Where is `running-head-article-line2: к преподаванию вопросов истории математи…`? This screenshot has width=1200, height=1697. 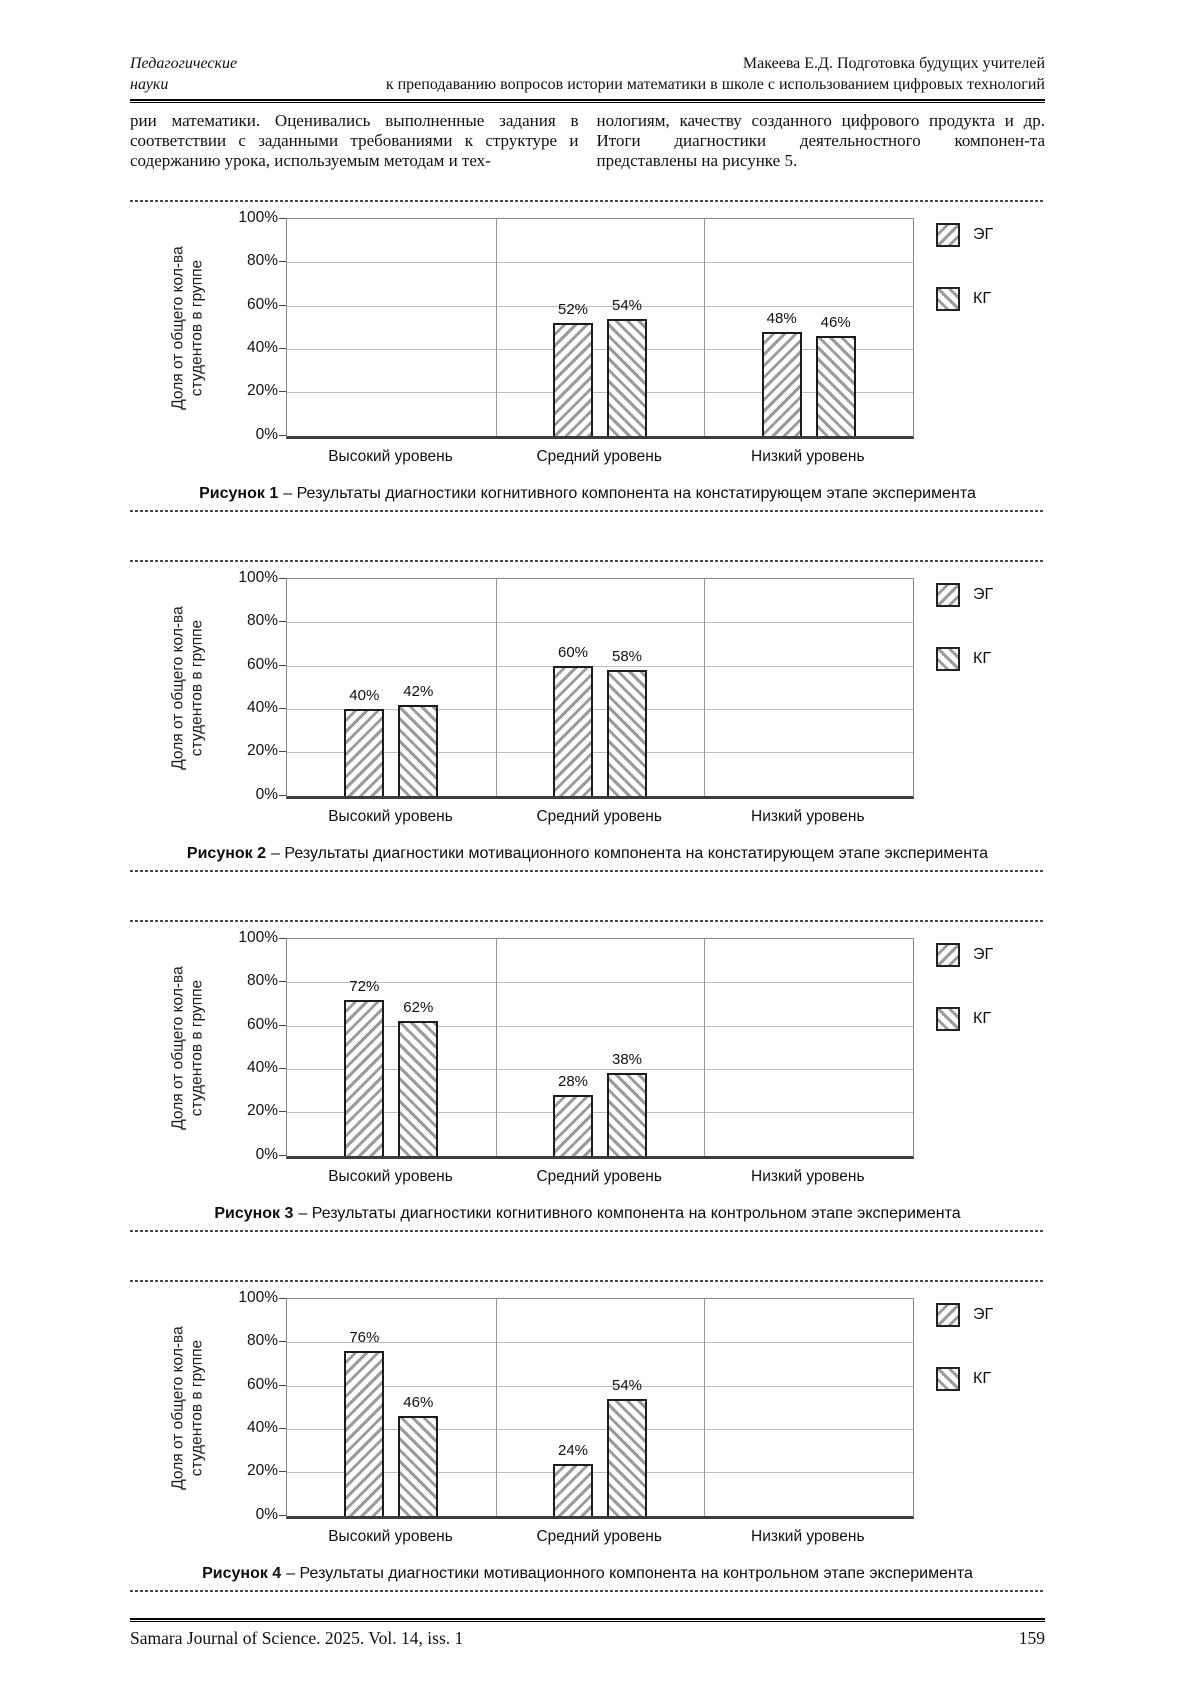 running-head-article-line2: к преподаванию вопросов истории математи… is located at coordinates (715, 84).